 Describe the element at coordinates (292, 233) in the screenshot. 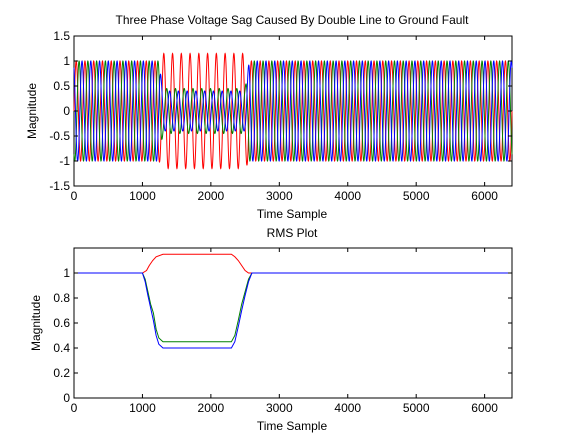

I see `chart-title: RMS Plot` at that location.